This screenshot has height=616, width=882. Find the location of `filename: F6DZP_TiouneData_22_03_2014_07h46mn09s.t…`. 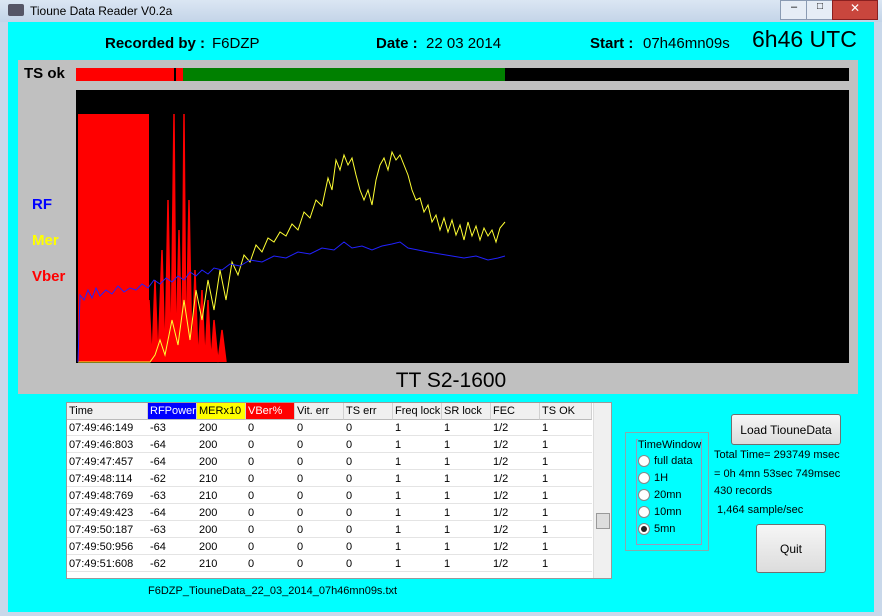

filename: F6DZP_TiouneData_22_03_2014_07h46mn09s.t… is located at coordinates (273, 591).